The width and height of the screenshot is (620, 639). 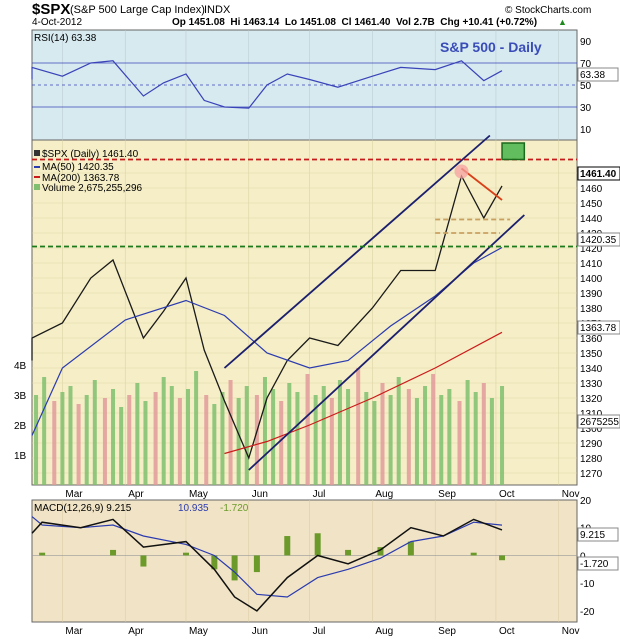 I want to click on header-symbol: $SPX, so click(x=51, y=9).